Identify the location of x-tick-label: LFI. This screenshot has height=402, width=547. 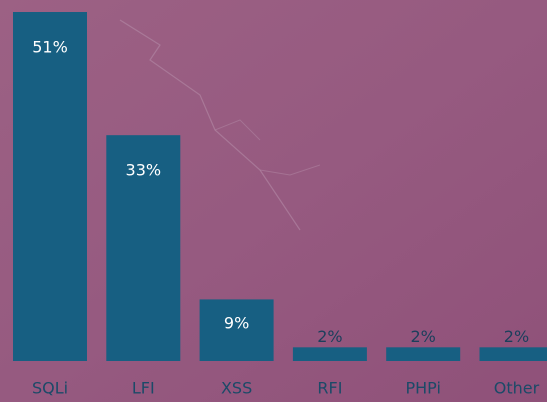
(143, 388).